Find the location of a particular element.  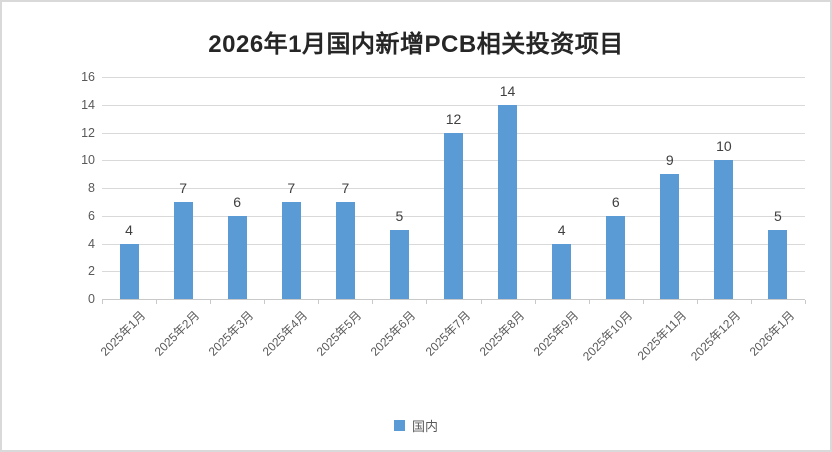

bar-2025年10月 is located at coordinates (616, 257).